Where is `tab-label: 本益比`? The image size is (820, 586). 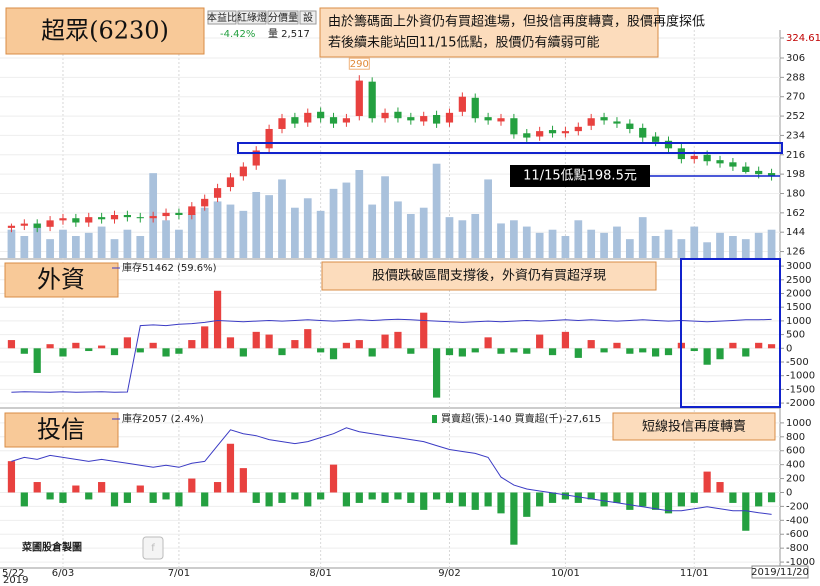
tab-label: 本益比 is located at coordinates (222, 17).